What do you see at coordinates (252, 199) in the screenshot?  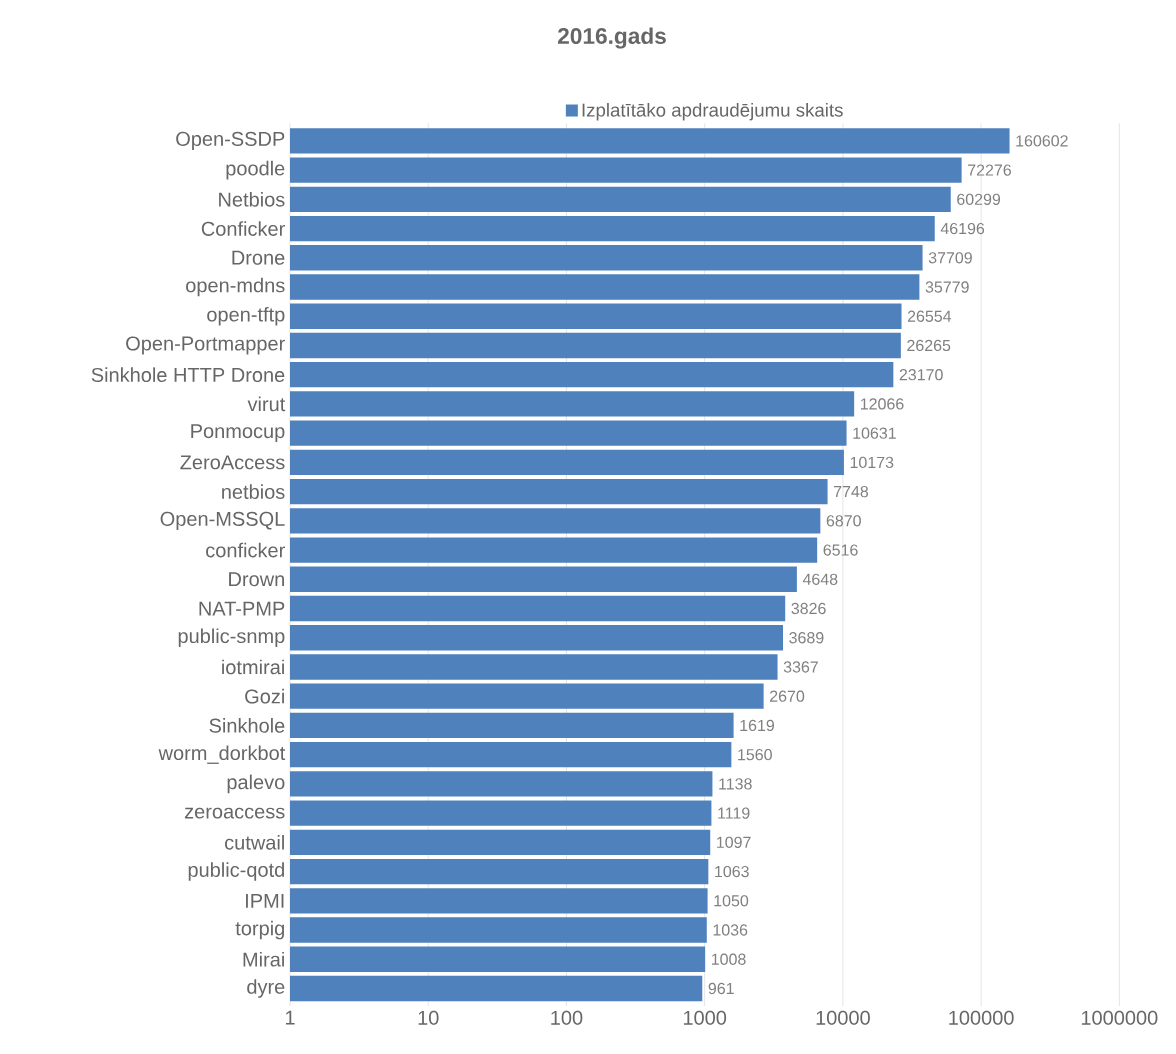 I see `y-tick-label: Netbios` at bounding box center [252, 199].